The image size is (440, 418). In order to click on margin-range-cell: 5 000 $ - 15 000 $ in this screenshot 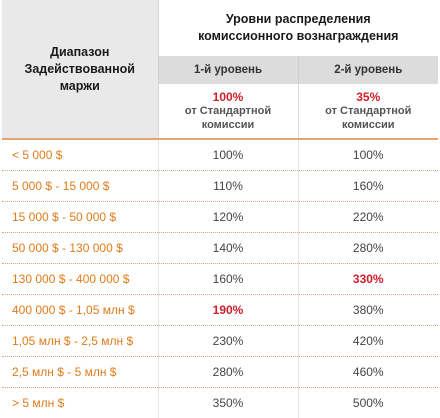, I will do `click(80, 186)`.